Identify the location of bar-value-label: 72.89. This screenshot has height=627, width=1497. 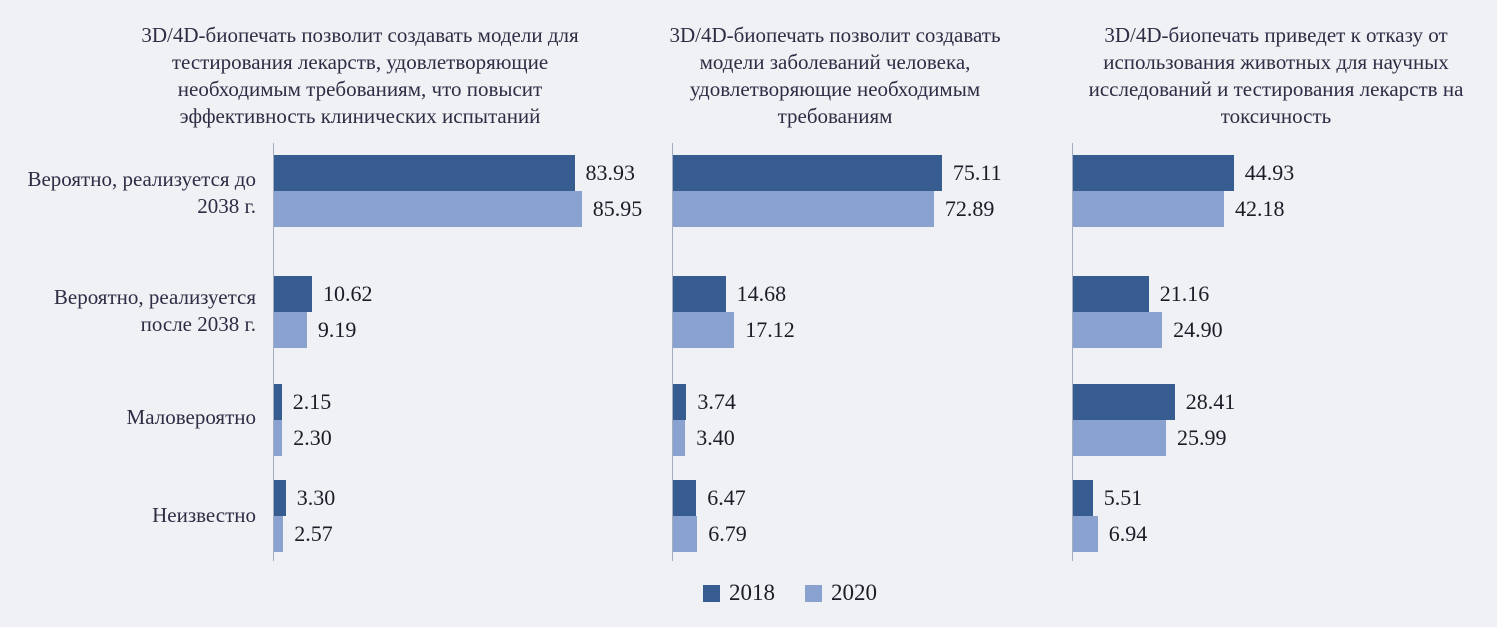
(969, 208).